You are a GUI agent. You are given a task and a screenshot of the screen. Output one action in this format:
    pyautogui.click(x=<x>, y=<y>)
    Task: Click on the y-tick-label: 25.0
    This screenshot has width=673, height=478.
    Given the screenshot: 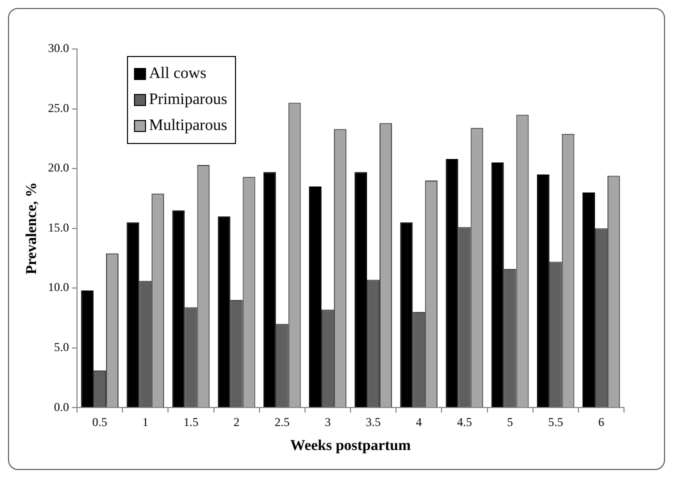 What is the action you would take?
    pyautogui.click(x=58, y=107)
    